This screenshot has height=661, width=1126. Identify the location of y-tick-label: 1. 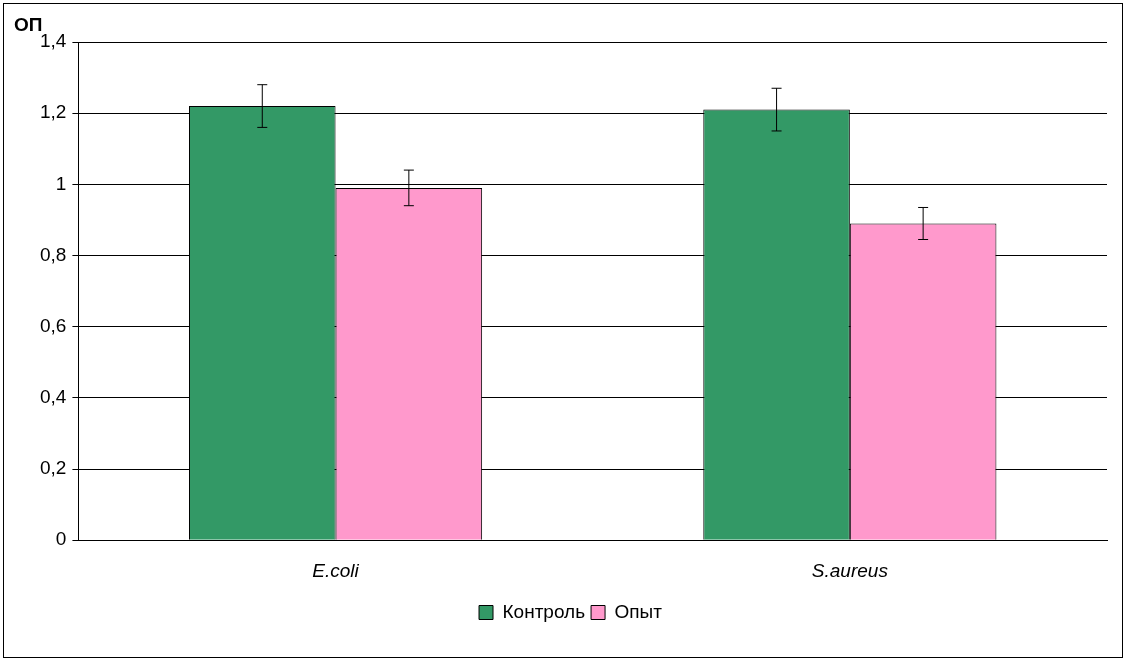
(61, 183).